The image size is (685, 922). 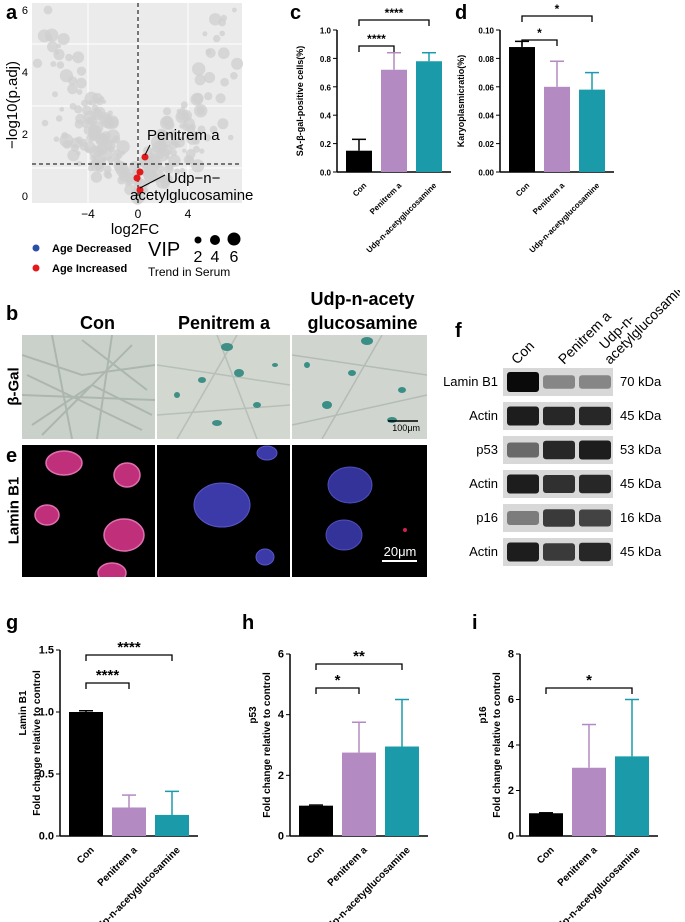 What do you see at coordinates (487, 517) in the screenshot?
I see `wb-row-label: p16` at bounding box center [487, 517].